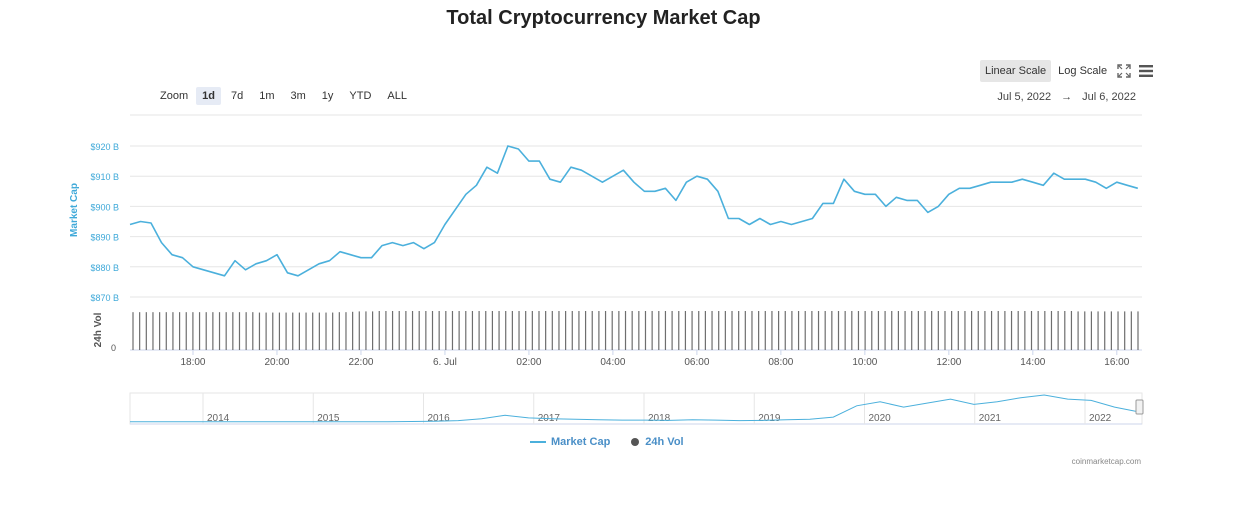 This screenshot has width=1240, height=505. What do you see at coordinates (1083, 71) in the screenshot?
I see `log-scale-button: Log Scale` at bounding box center [1083, 71].